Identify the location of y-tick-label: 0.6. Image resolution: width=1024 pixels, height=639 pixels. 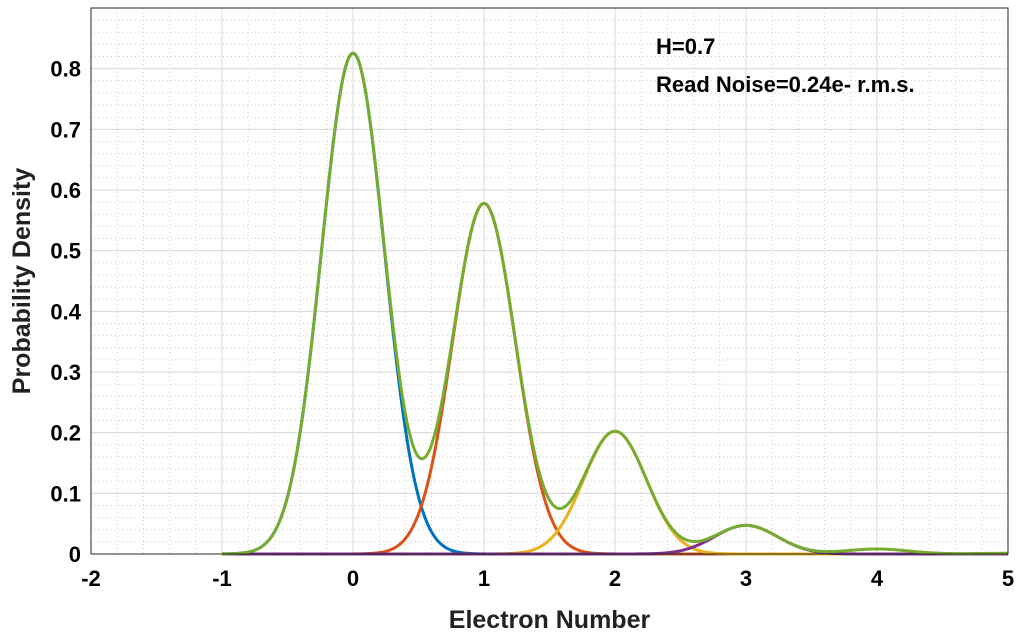
(65, 190).